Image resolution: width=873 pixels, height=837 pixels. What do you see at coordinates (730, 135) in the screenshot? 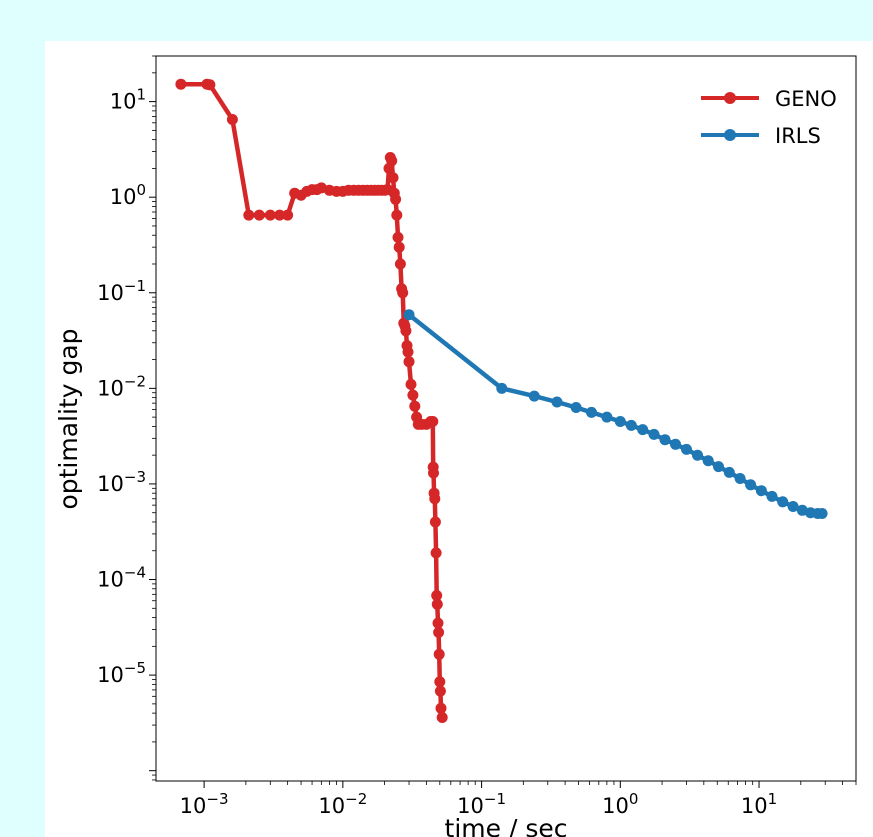
I see `legend-marker-irls` at bounding box center [730, 135].